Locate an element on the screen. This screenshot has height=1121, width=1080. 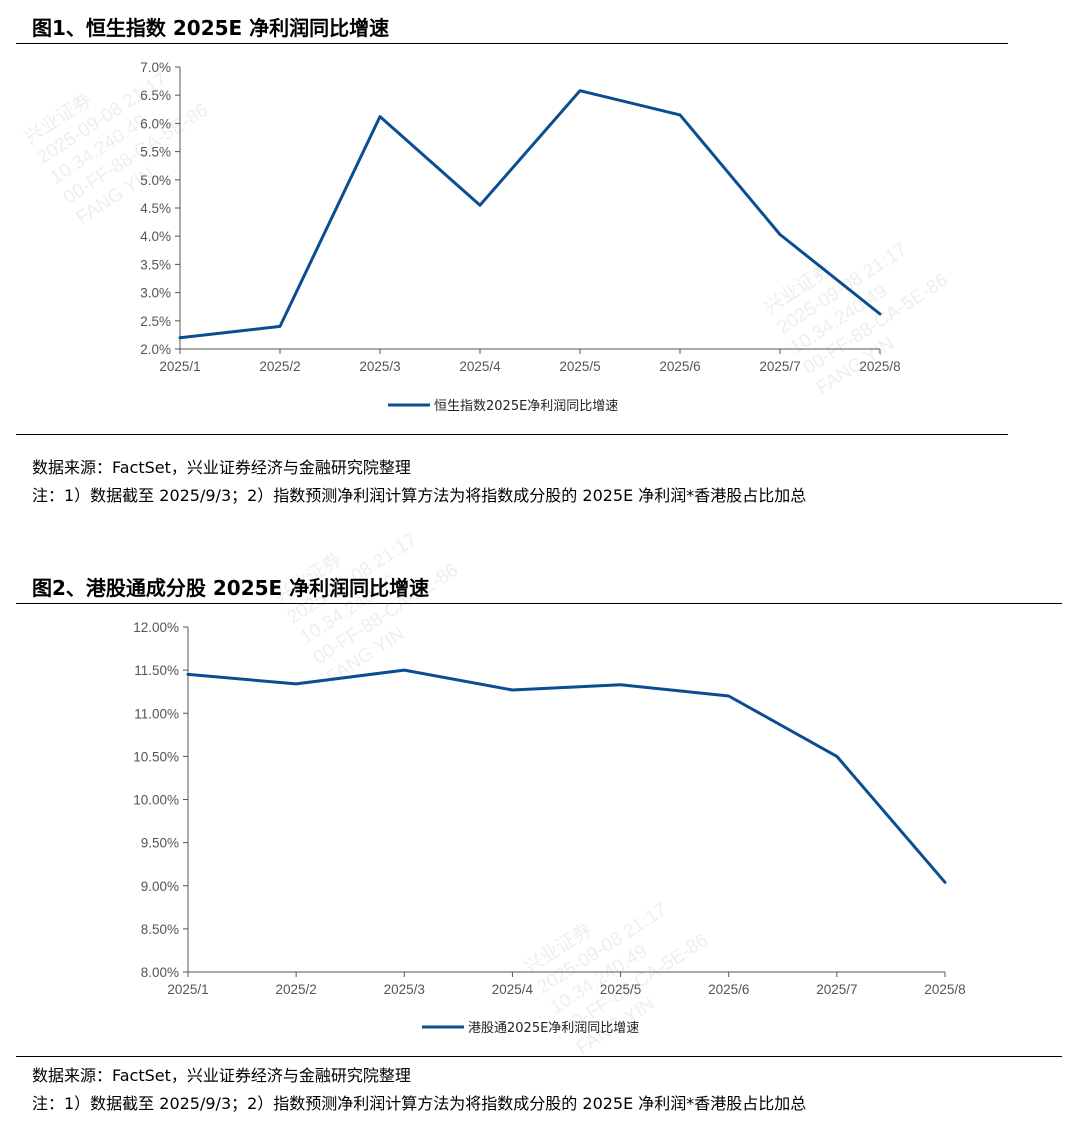
y-tick-label: 11.50% is located at coordinates (156, 670).